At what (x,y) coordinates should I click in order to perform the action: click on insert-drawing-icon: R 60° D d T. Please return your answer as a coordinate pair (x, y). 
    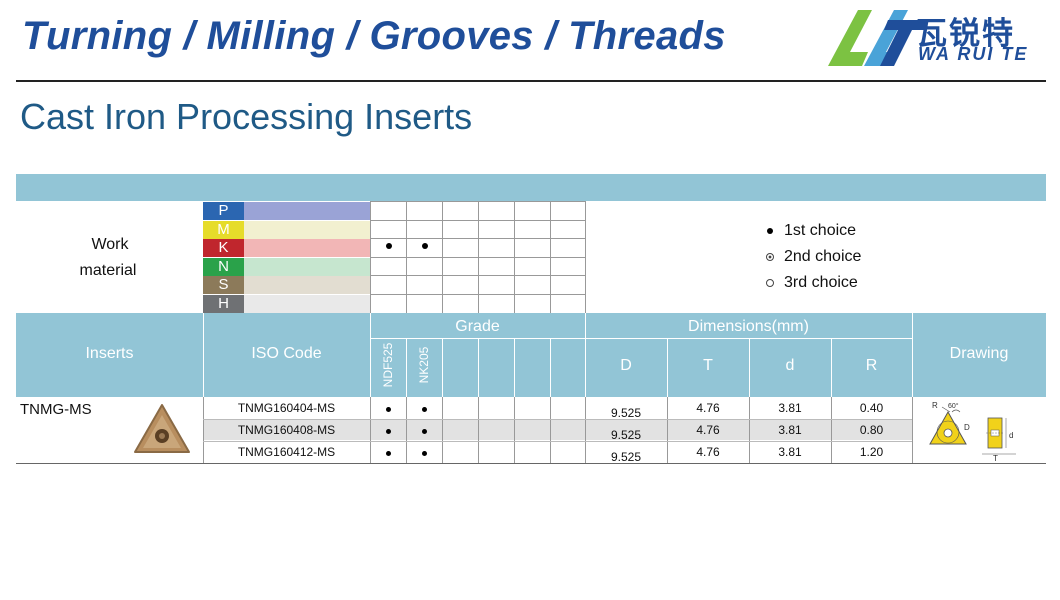
    Looking at the image, I should click on (972, 432).